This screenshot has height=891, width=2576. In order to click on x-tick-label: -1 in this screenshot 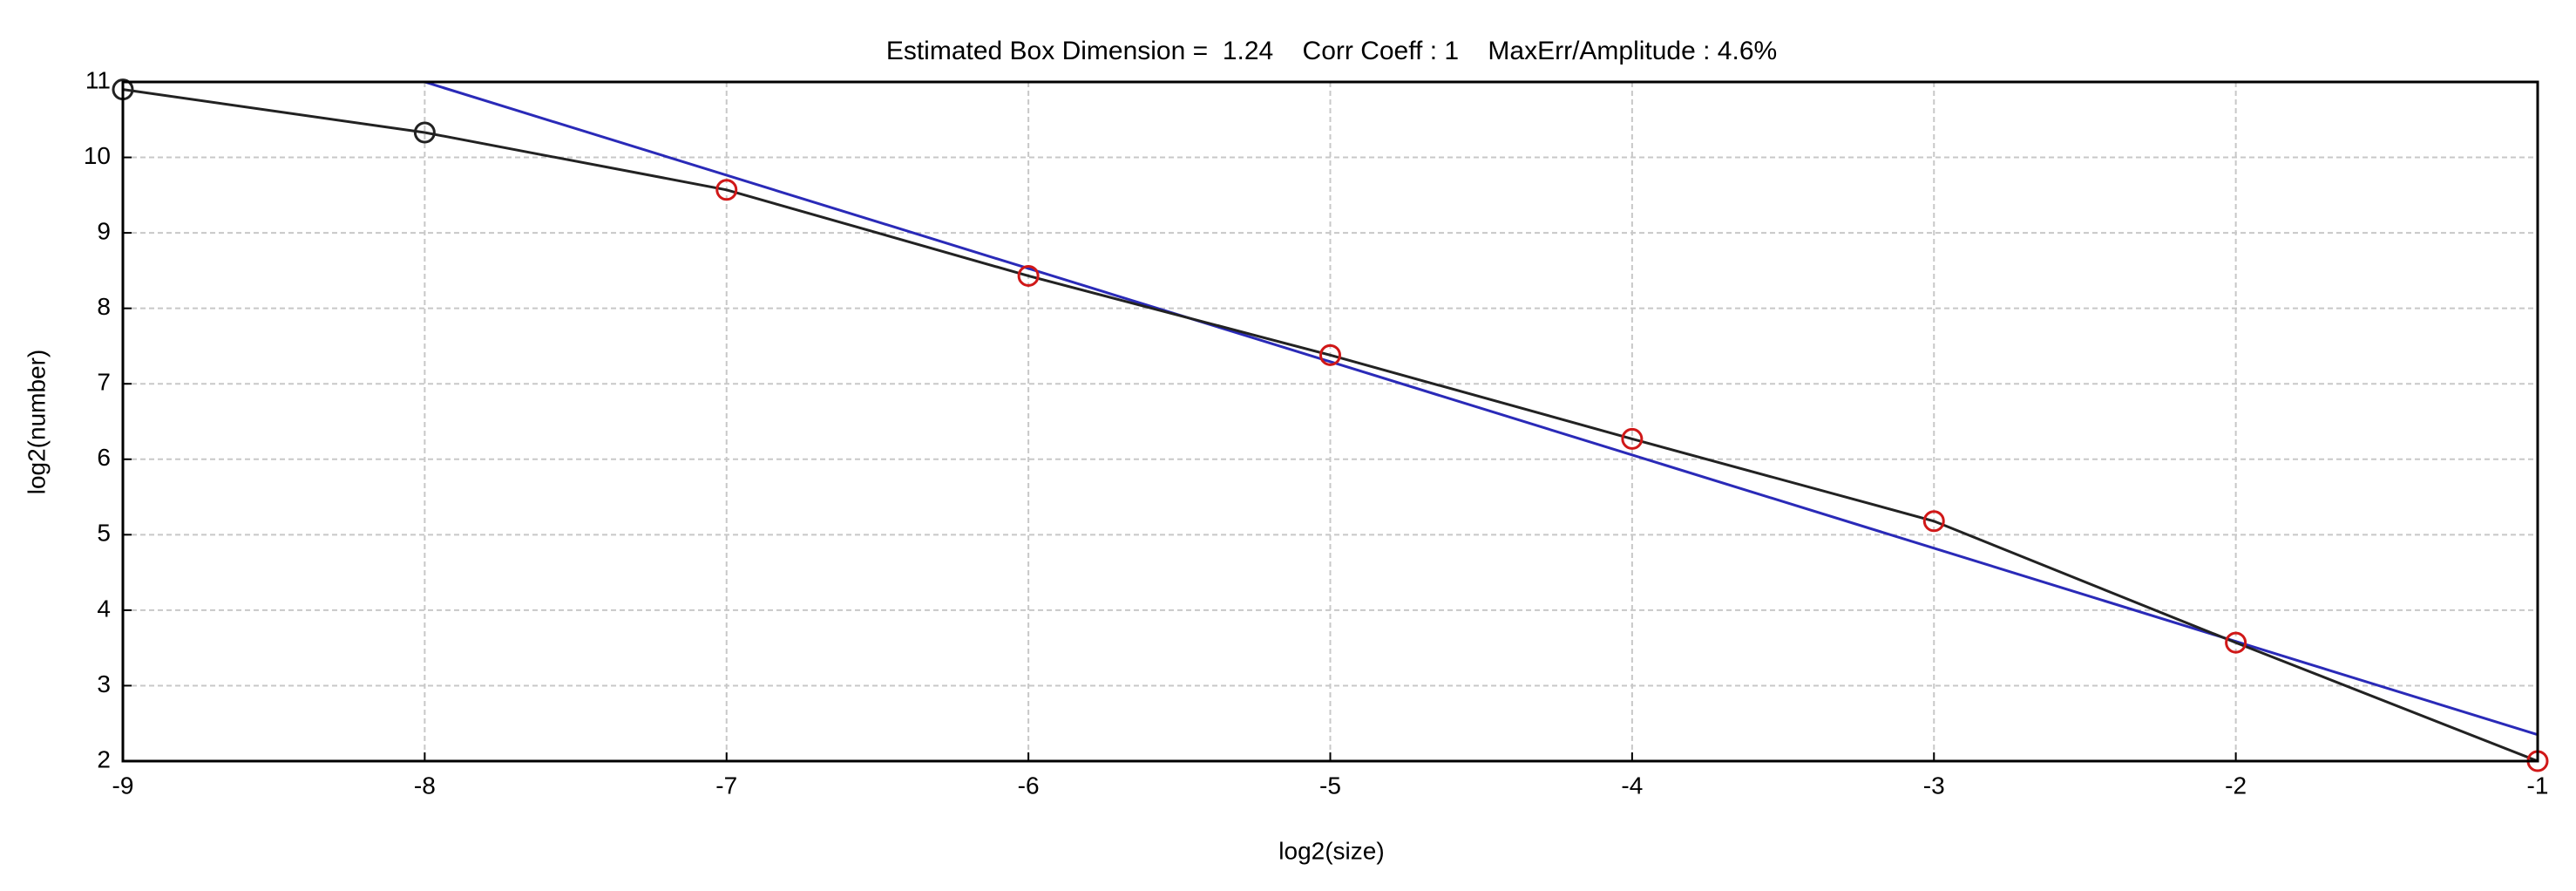, I will do `click(2538, 786)`.